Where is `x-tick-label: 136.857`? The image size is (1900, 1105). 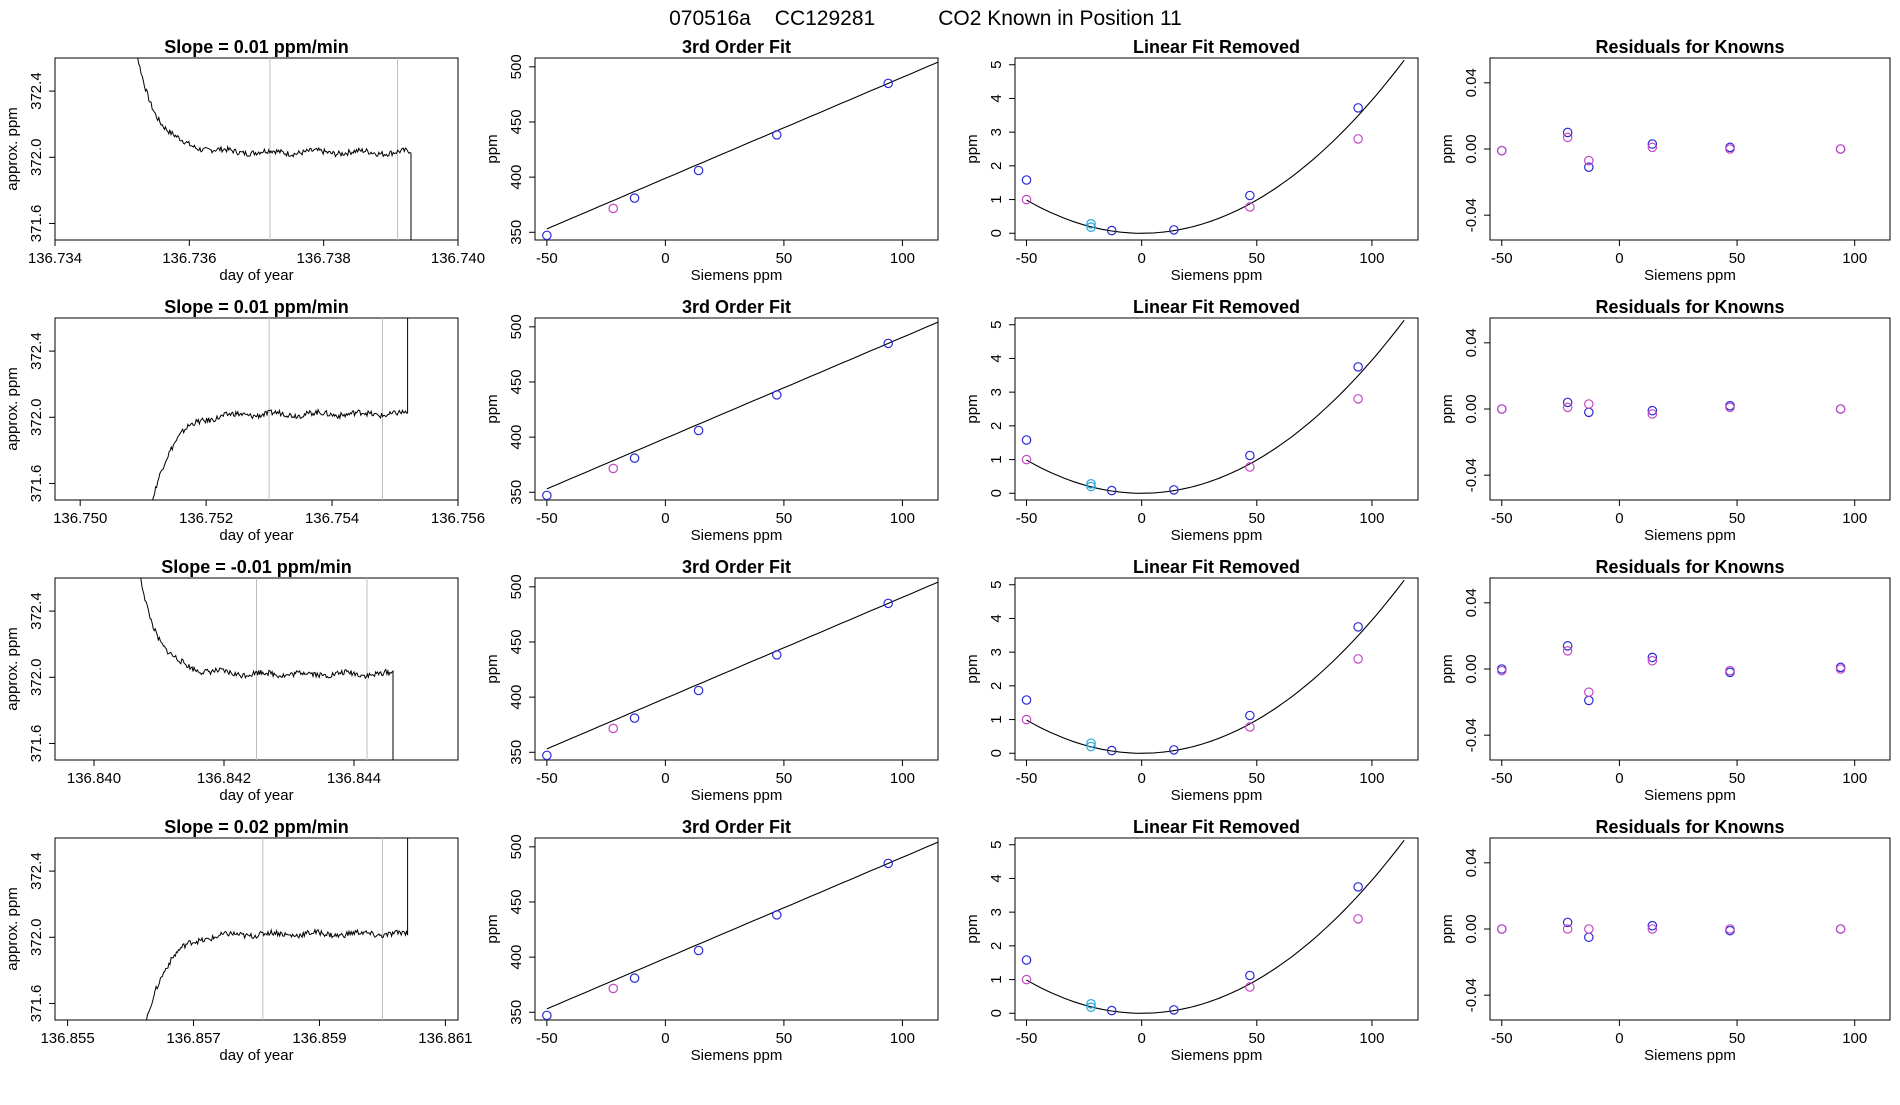 x-tick-label: 136.857 is located at coordinates (193, 1038).